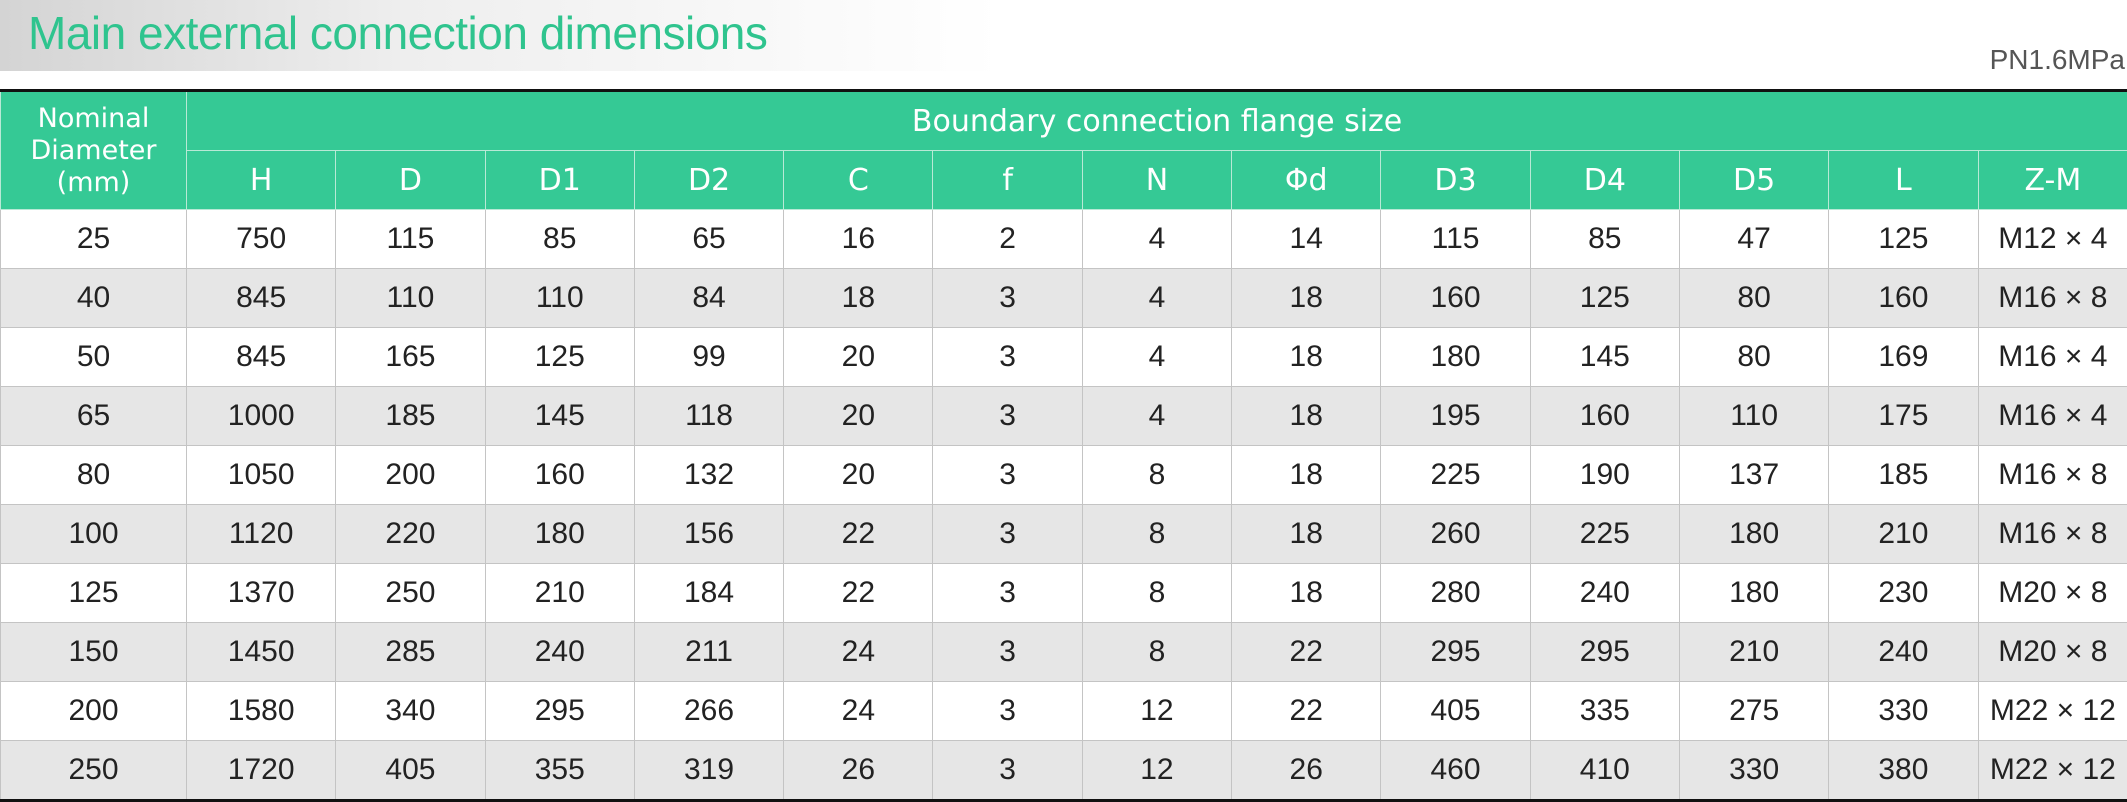 The height and width of the screenshot is (802, 2127). Describe the element at coordinates (261, 534) in the screenshot. I see `cell: 1120` at that location.